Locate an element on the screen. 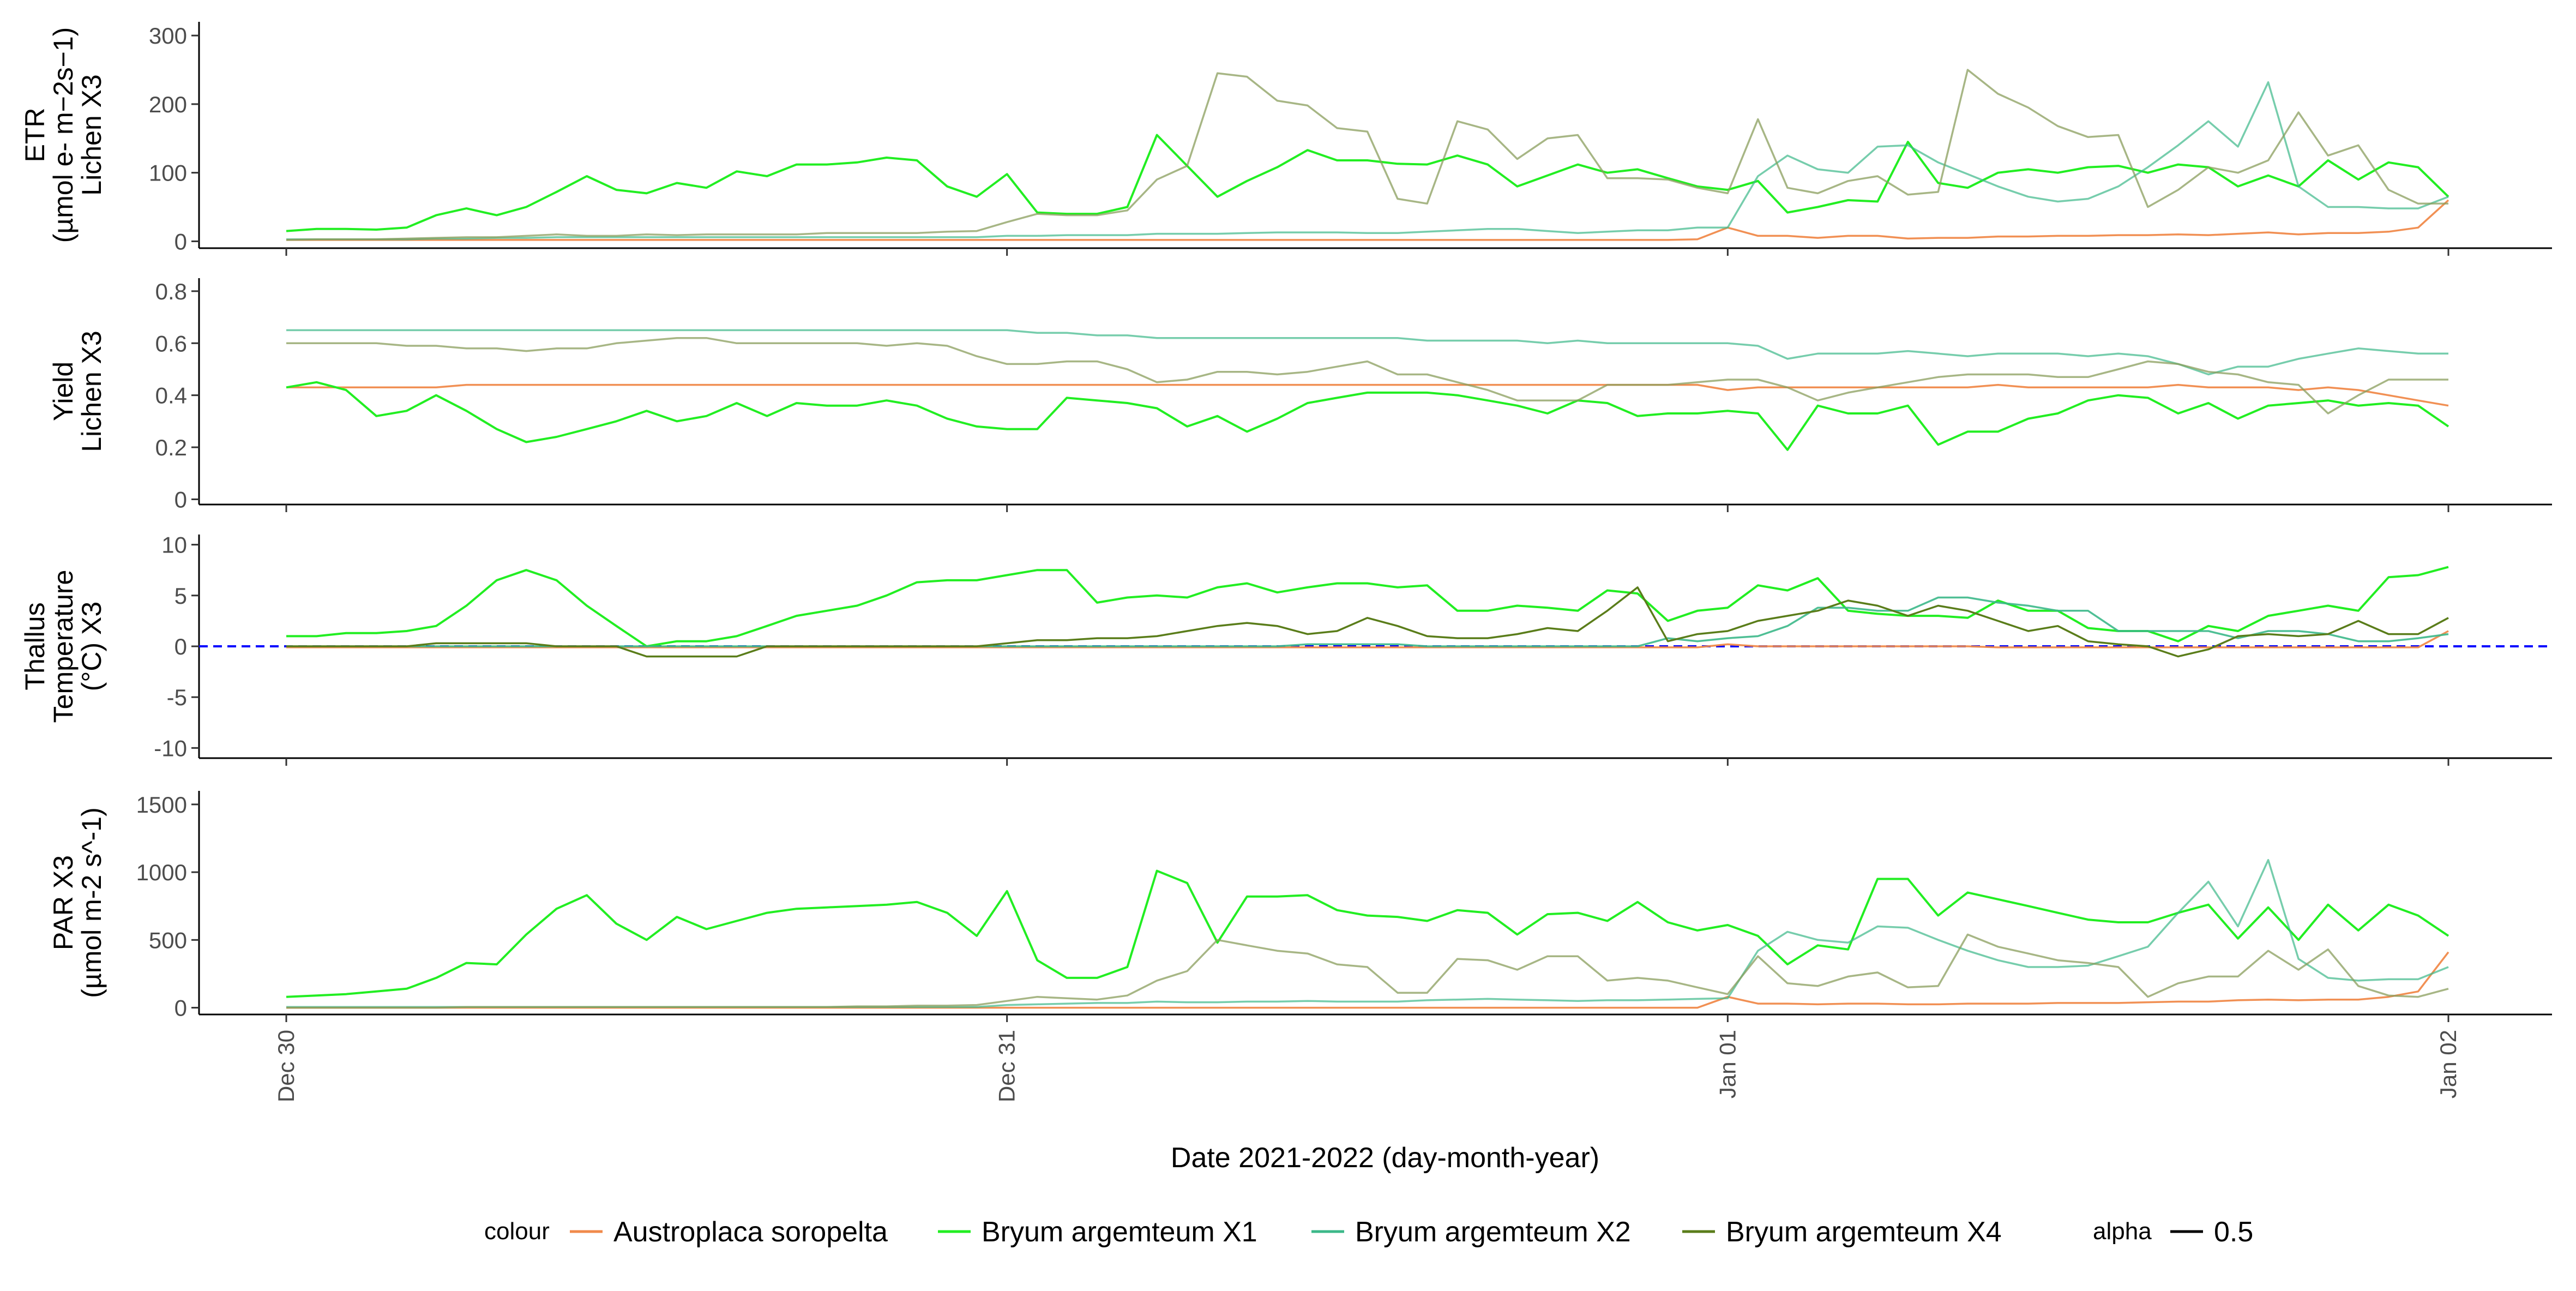 Image resolution: width=2576 pixels, height=1291 pixels. legend-label: Bryum argemteum X4 is located at coordinates (1864, 1232).